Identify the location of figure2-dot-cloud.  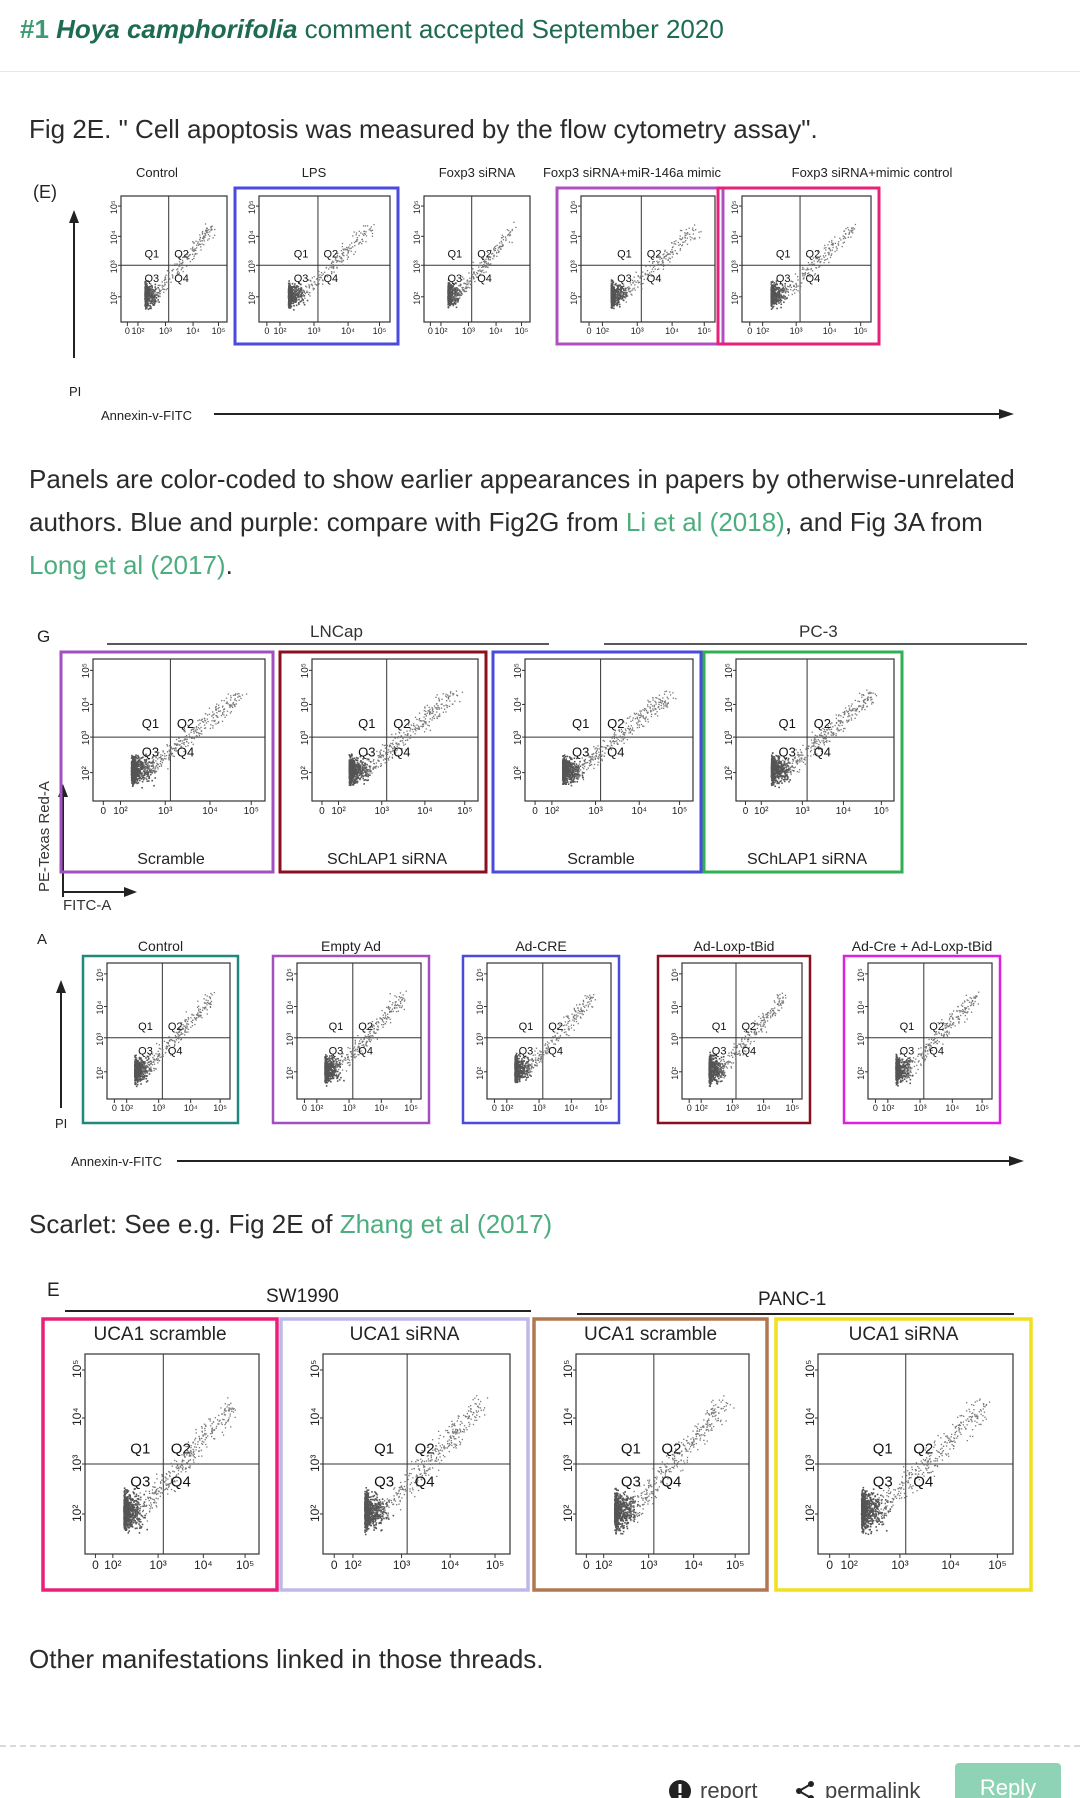
(189, 741).